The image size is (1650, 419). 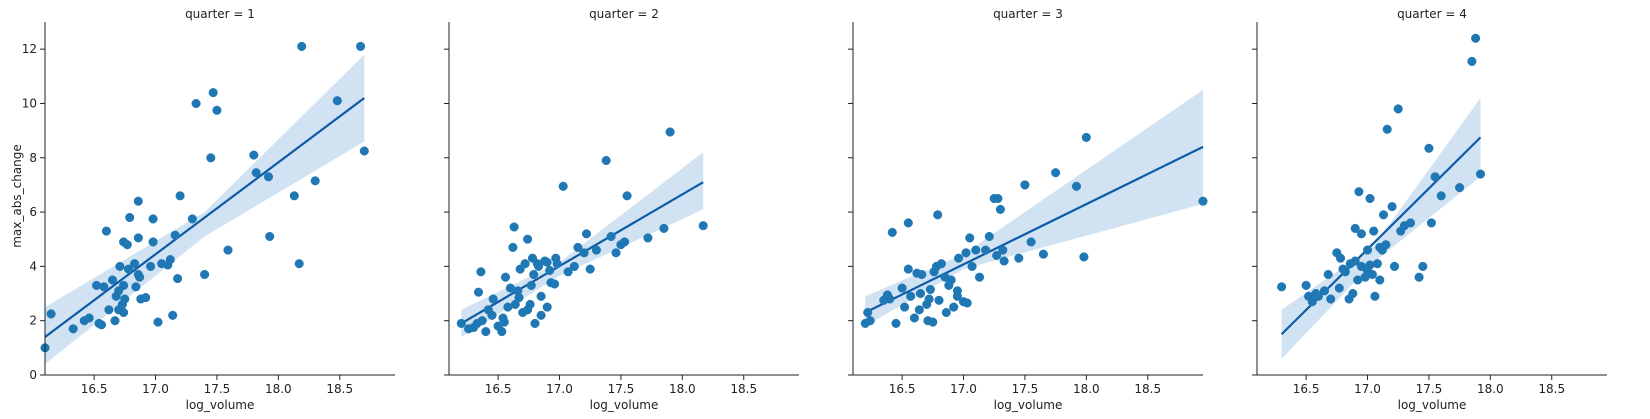 I want to click on y-tick-label: 2, so click(x=33, y=321).